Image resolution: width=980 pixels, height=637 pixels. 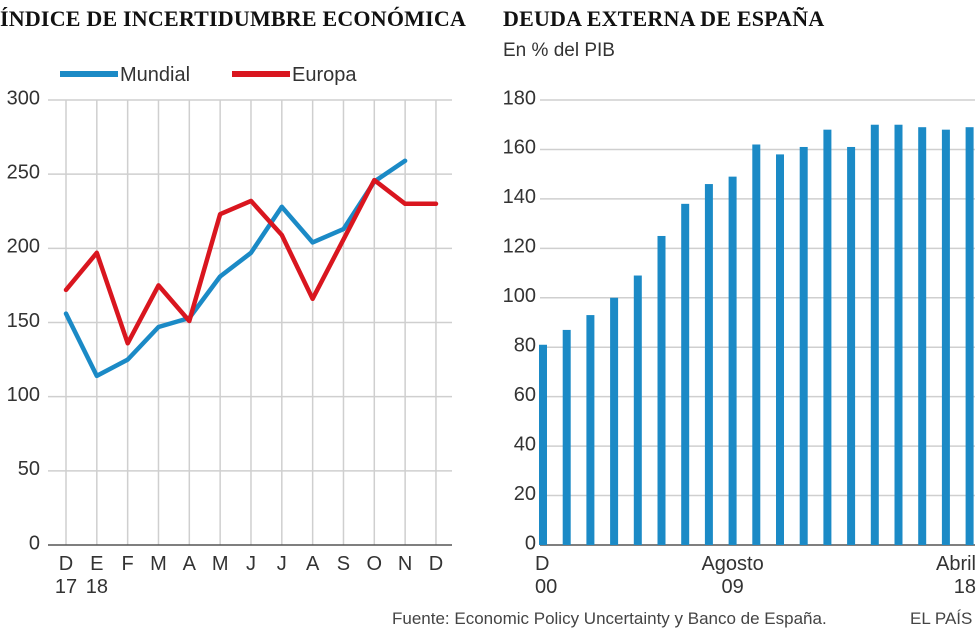 I want to click on y-tick-label: 180, so click(x=519, y=98).